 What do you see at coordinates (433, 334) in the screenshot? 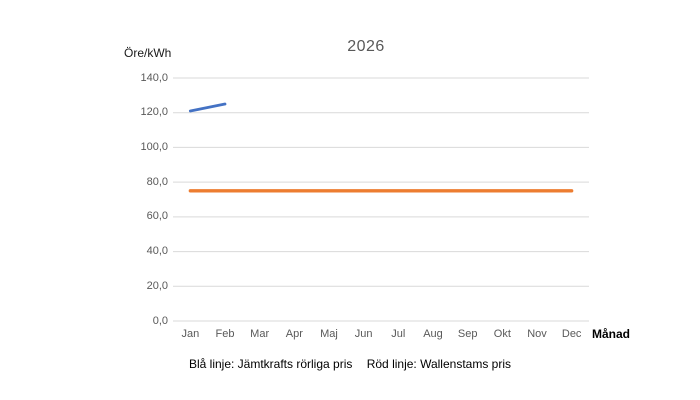
I see `x-tick-label: Aug` at bounding box center [433, 334].